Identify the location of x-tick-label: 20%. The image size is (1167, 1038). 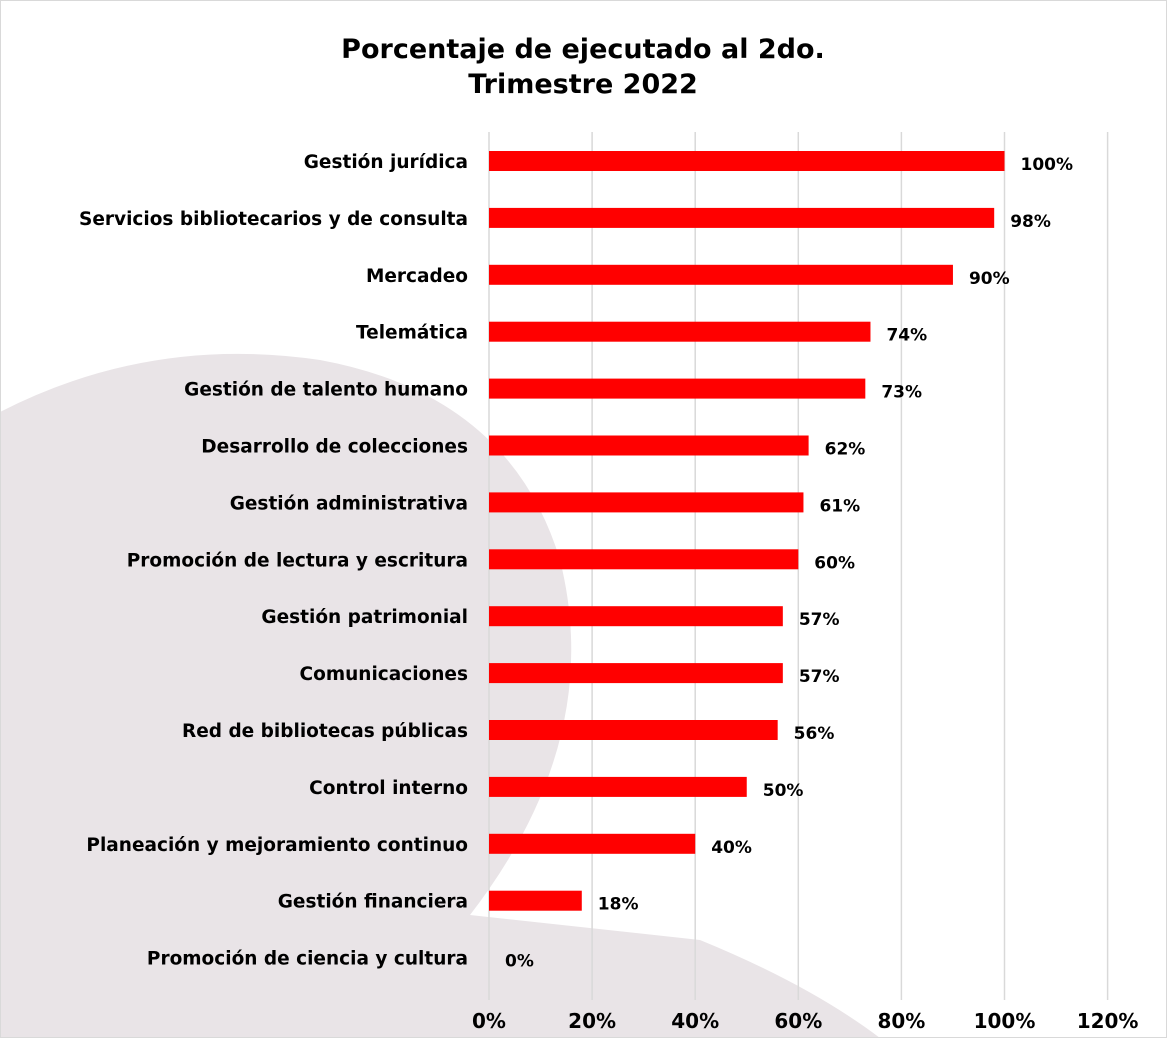
(592, 1021).